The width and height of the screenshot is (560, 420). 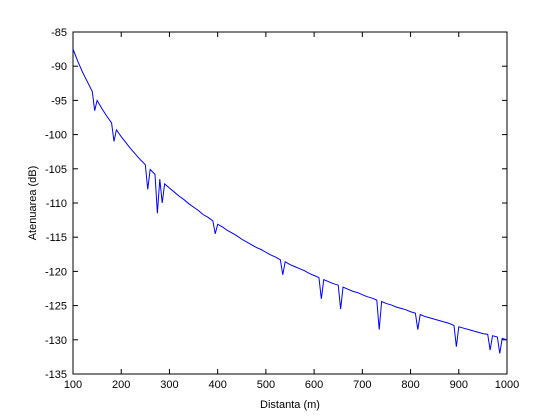 I want to click on y-tick-label: -105, so click(x=56, y=170).